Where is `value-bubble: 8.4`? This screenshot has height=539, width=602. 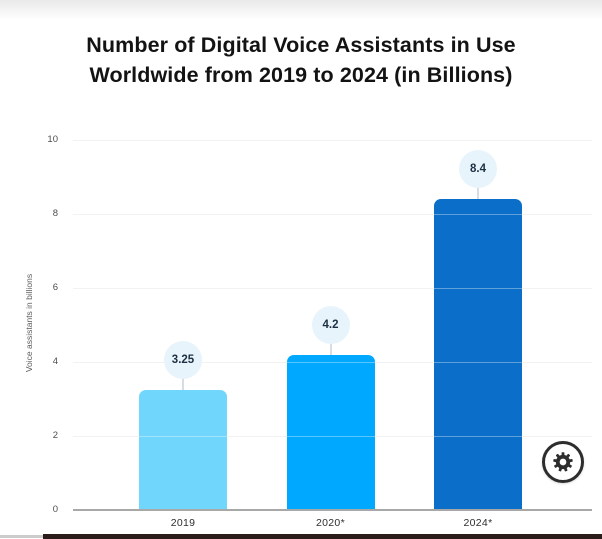 value-bubble: 8.4 is located at coordinates (478, 169).